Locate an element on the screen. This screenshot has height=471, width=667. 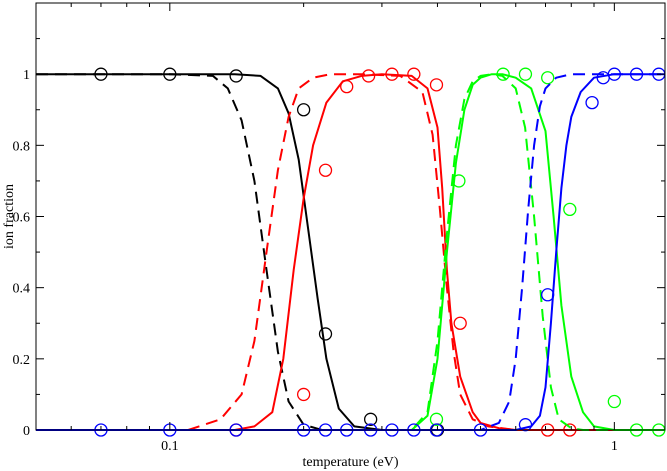
x-tick-label: 1 is located at coordinates (614, 446).